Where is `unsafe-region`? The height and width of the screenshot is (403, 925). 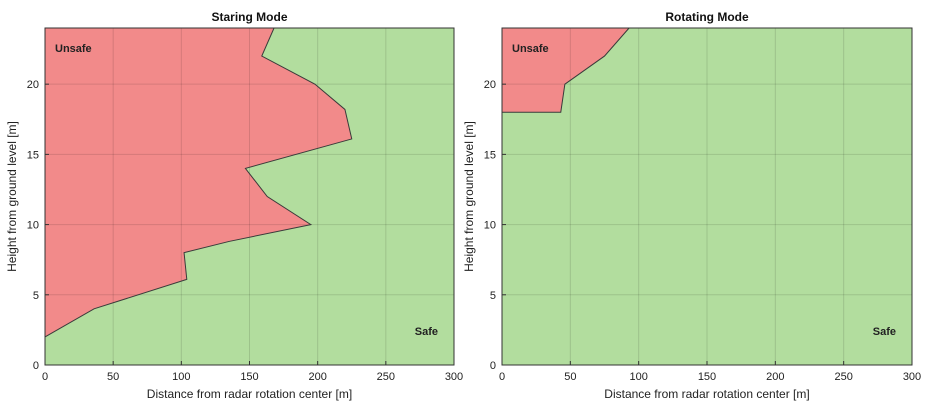
unsafe-region is located at coordinates (566, 70).